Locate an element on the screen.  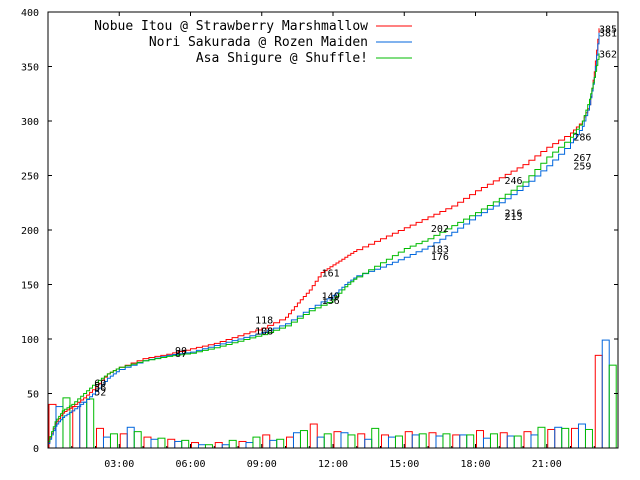
data-label-1: 108 is located at coordinates (264, 331).